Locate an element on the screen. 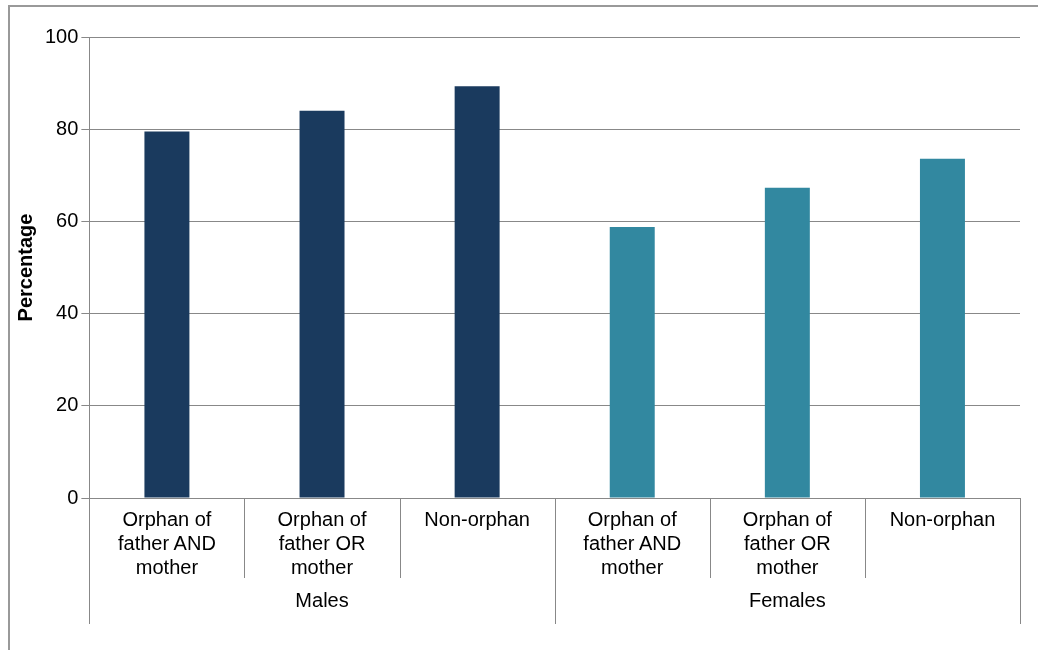 The image size is (1040, 650). y-tick-label: 80 is located at coordinates (67, 127).